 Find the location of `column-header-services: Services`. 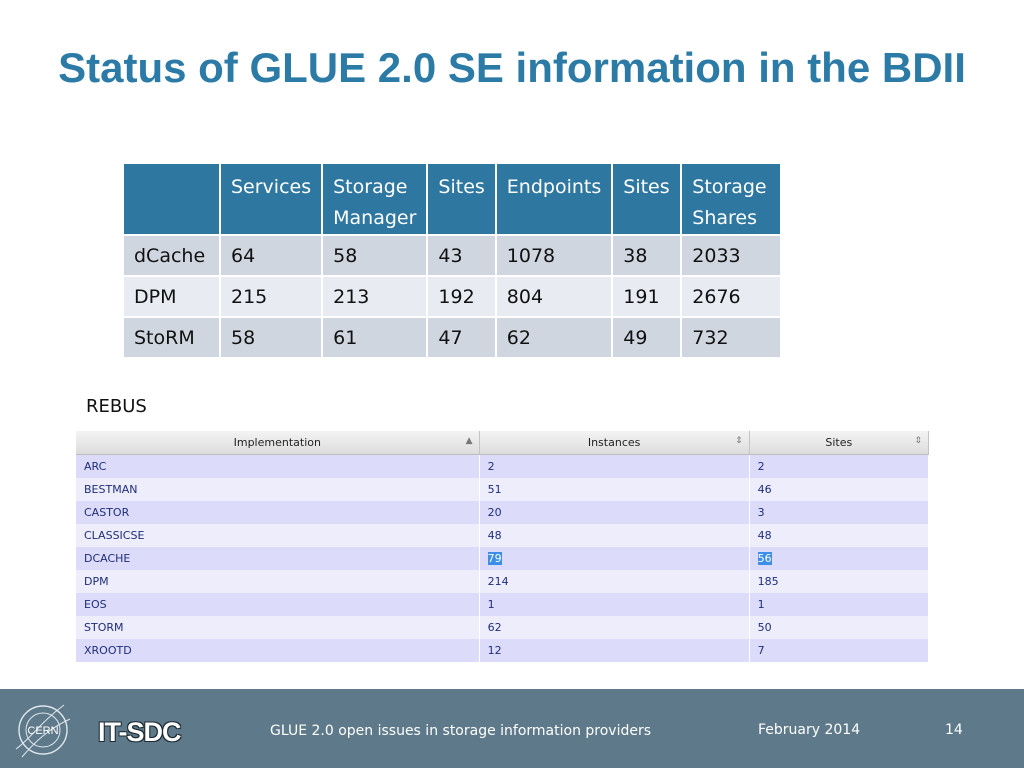

column-header-services: Services is located at coordinates (271, 199).